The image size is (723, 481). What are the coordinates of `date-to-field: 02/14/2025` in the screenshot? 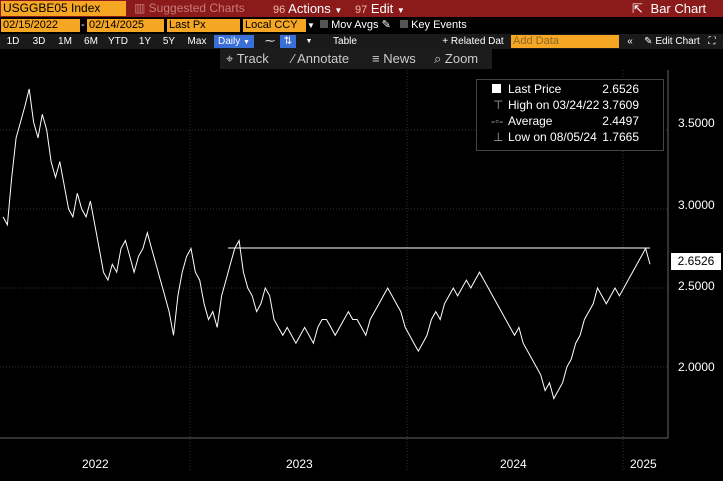 It's located at (125, 25).